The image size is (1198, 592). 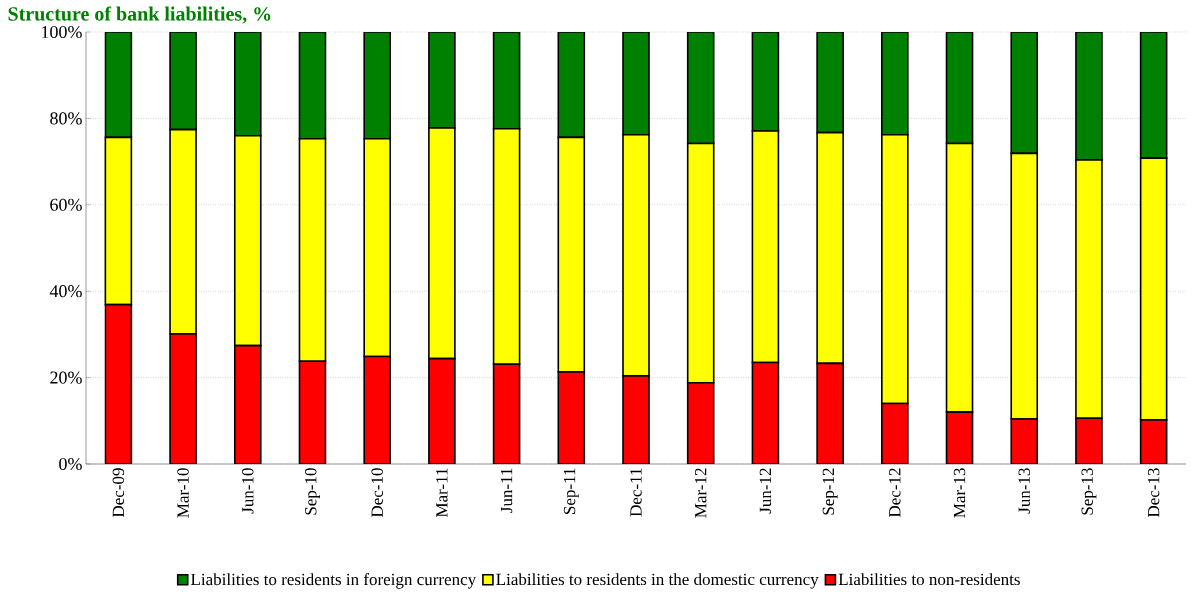 What do you see at coordinates (1024, 491) in the screenshot?
I see `x-tick-label: Jun-13` at bounding box center [1024, 491].